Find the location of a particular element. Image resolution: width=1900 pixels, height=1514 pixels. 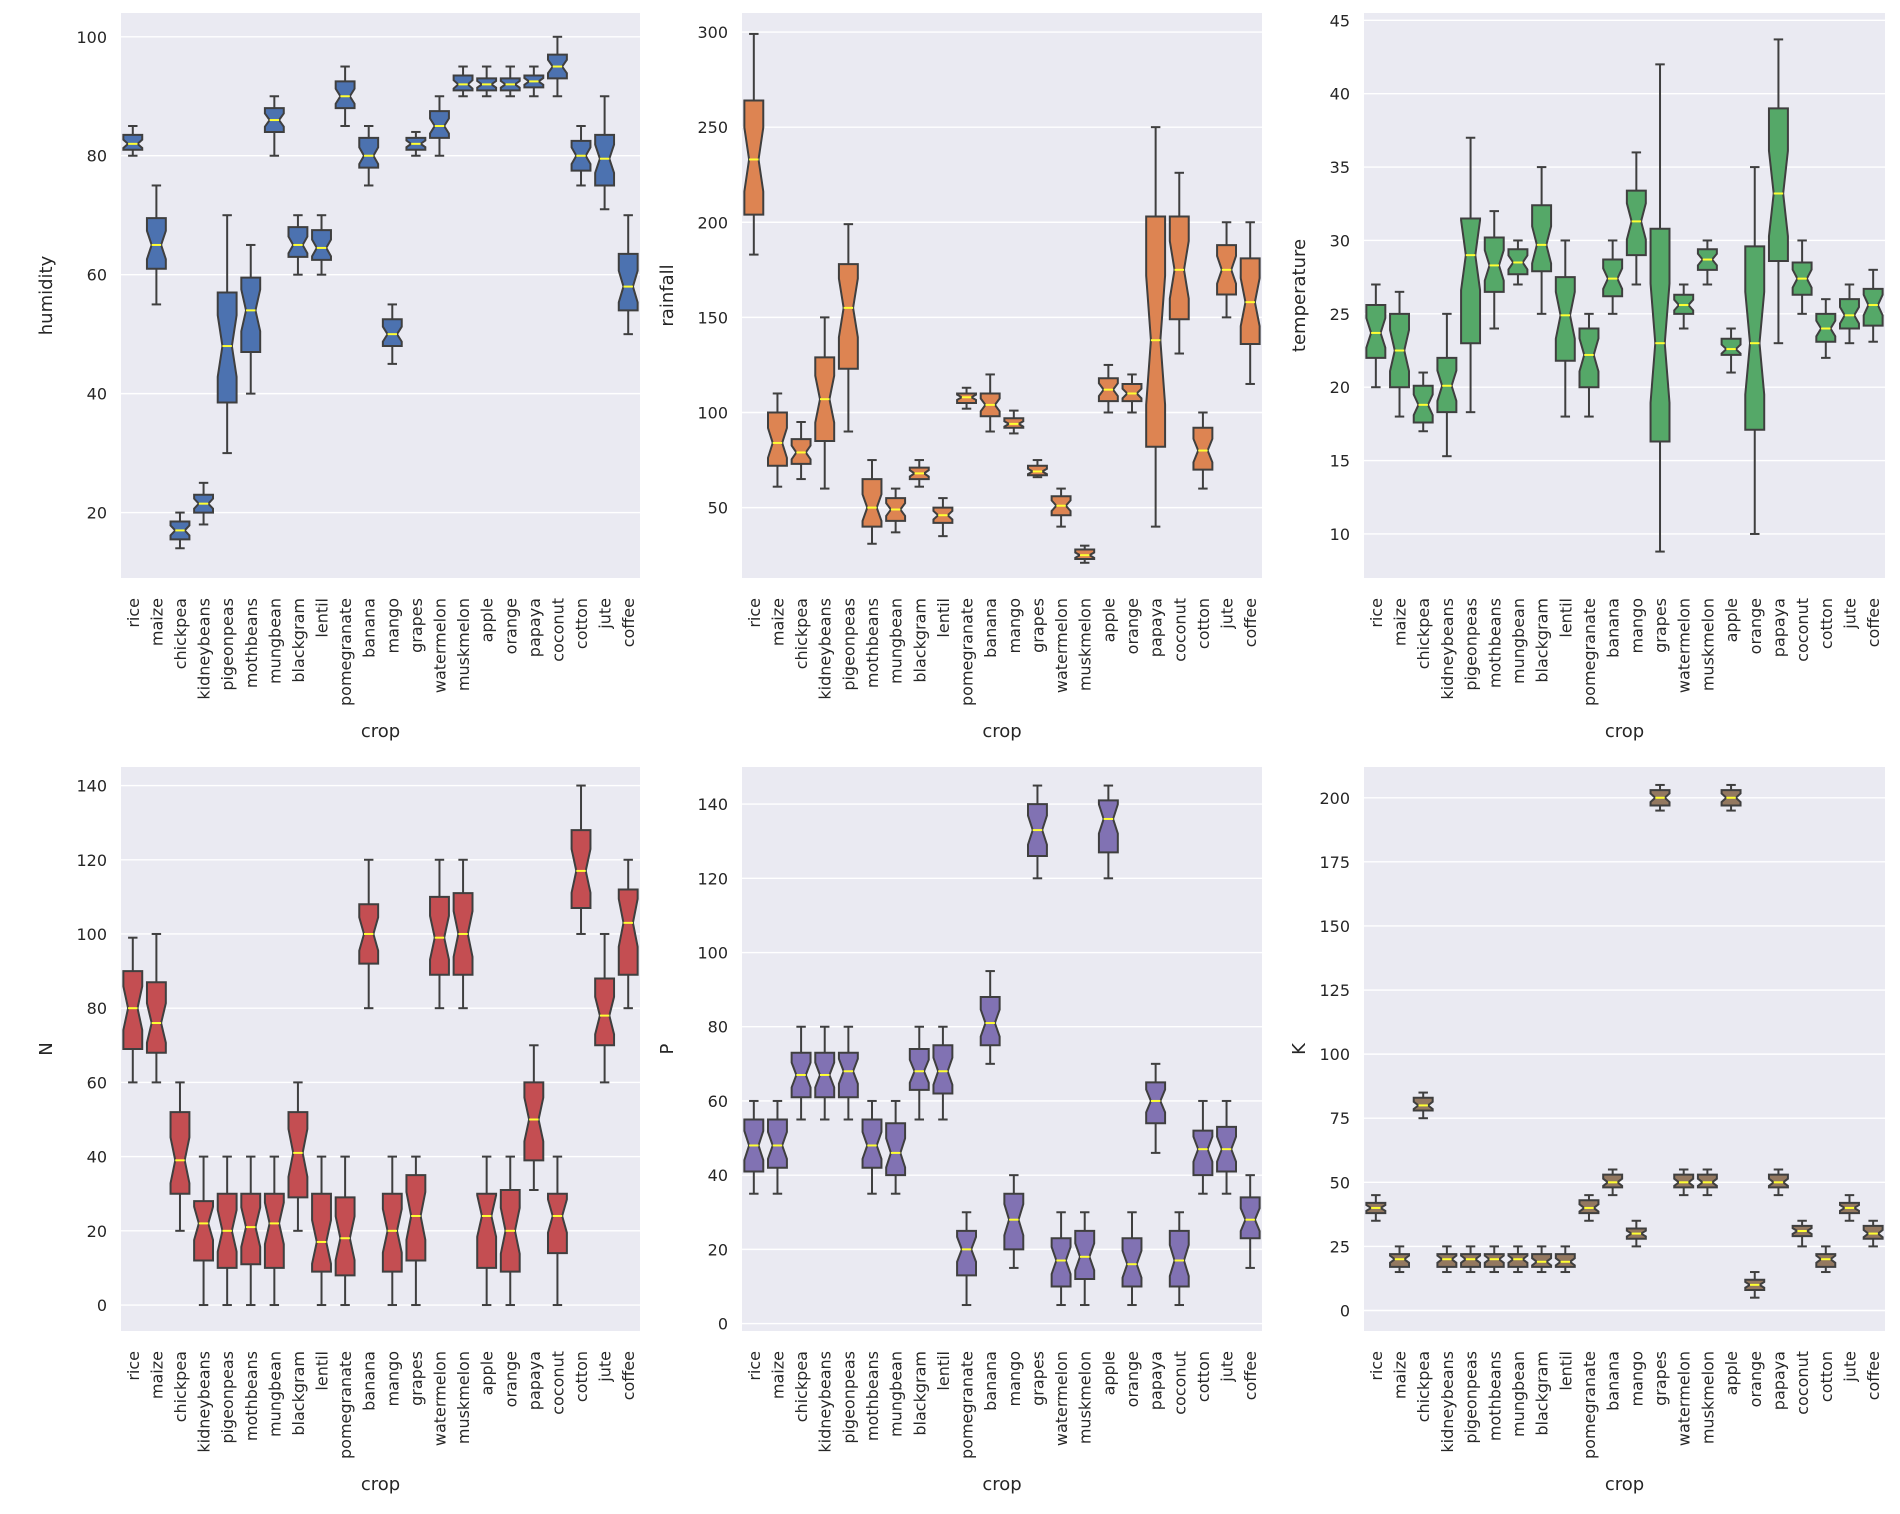

x-tick-label: lentil is located at coordinates (322, 1371).